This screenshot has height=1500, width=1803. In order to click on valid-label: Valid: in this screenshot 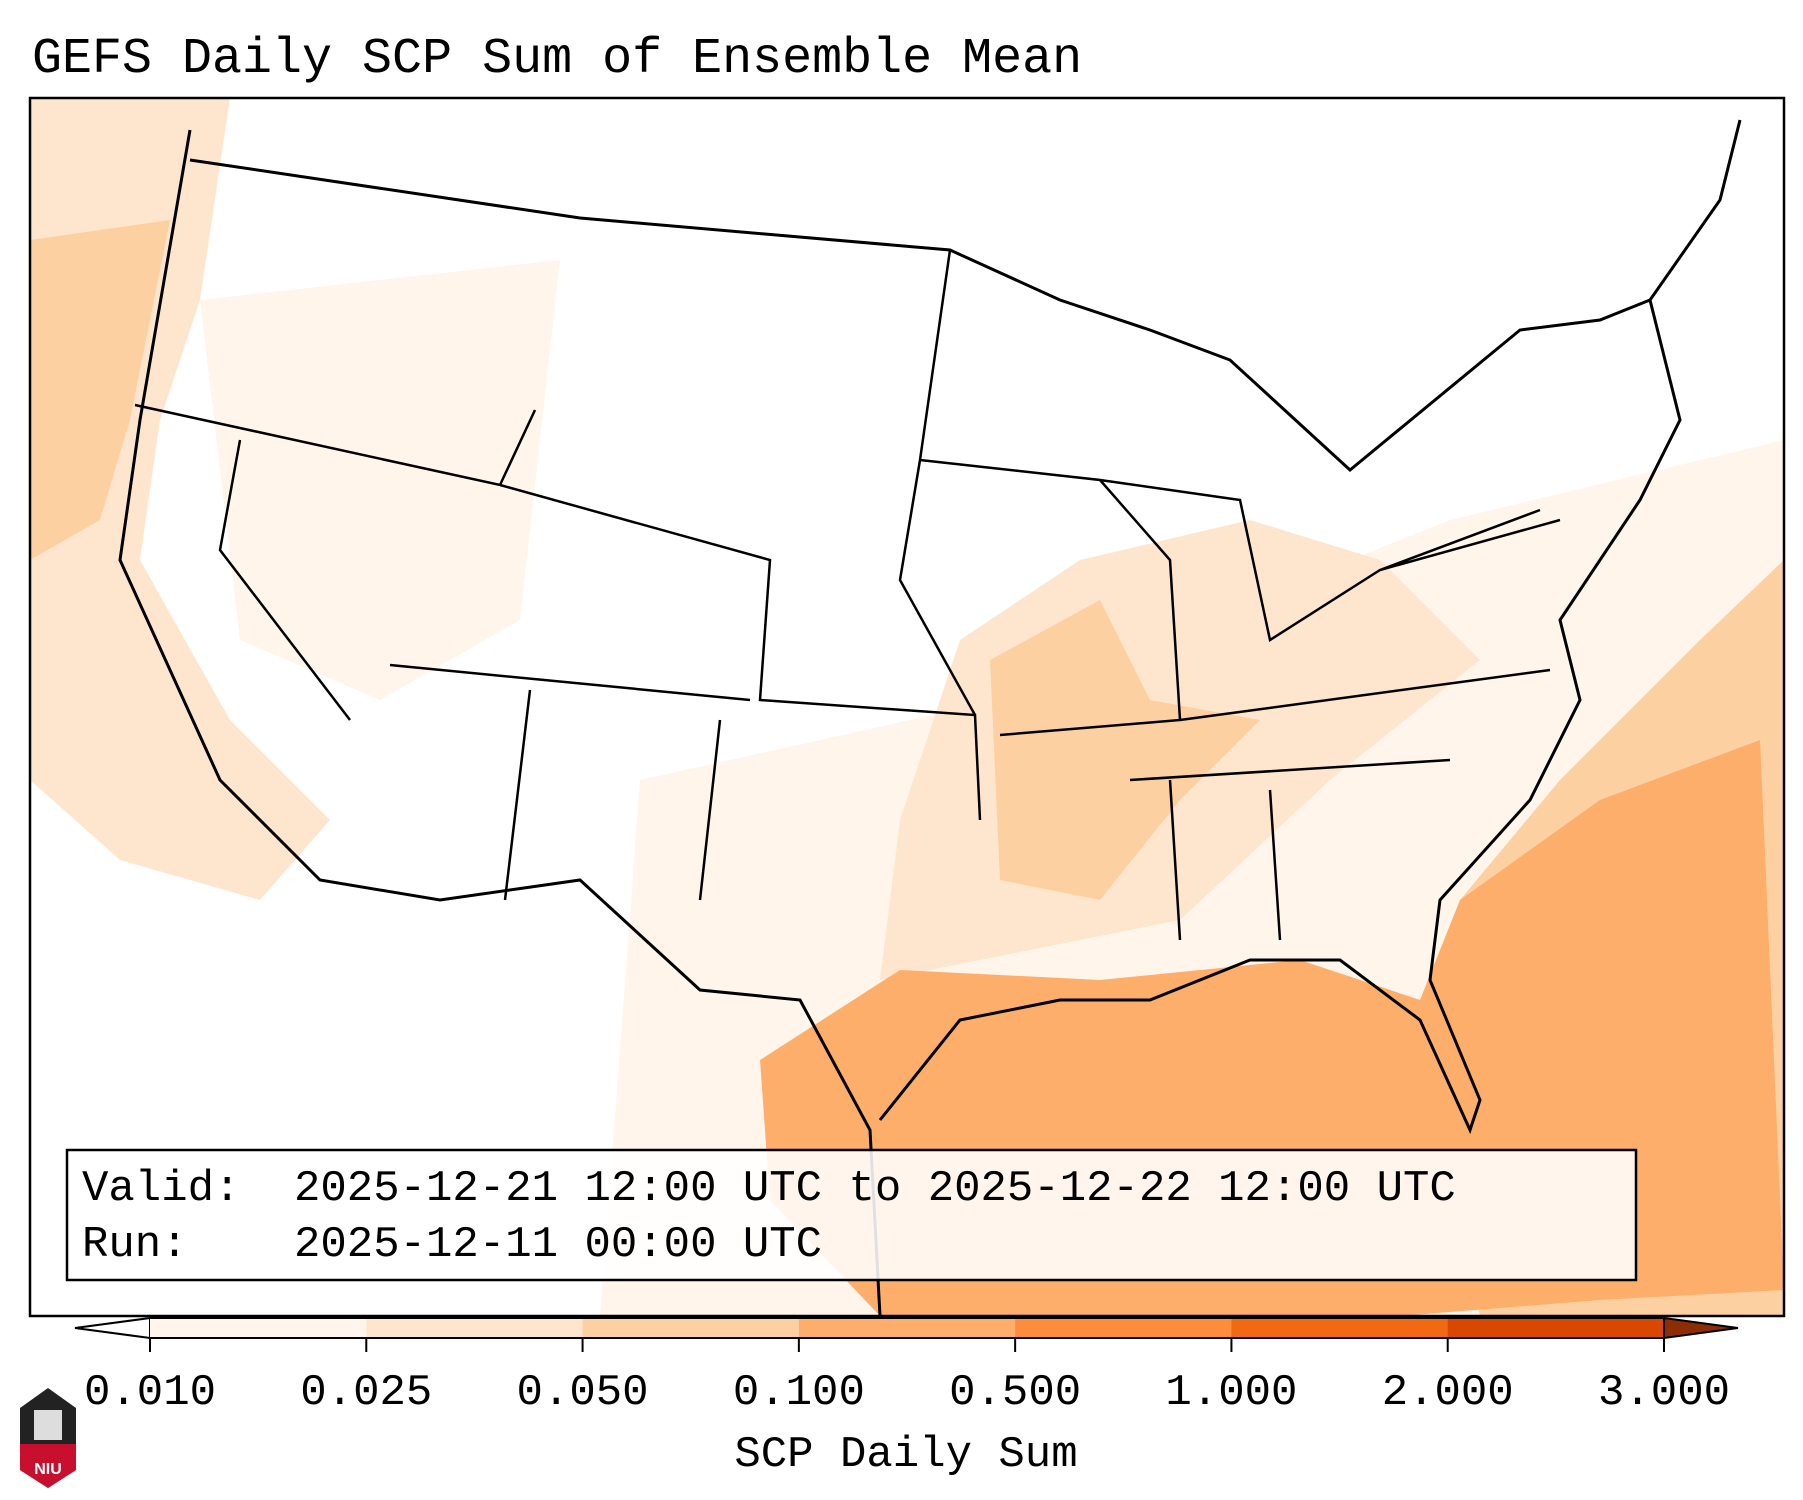, I will do `click(161, 1189)`.